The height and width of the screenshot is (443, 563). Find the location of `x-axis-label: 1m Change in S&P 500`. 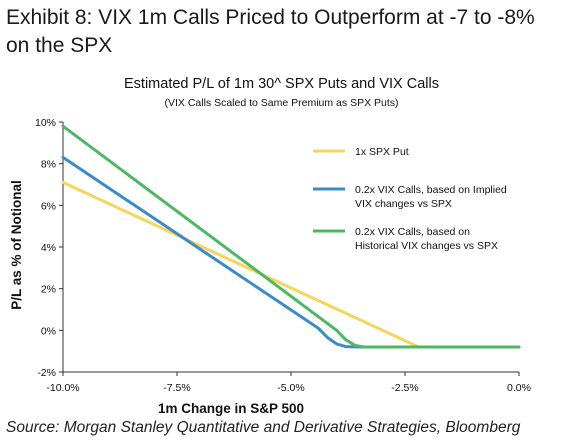

x-axis-label: 1m Change in S&P 500 is located at coordinates (231, 408).